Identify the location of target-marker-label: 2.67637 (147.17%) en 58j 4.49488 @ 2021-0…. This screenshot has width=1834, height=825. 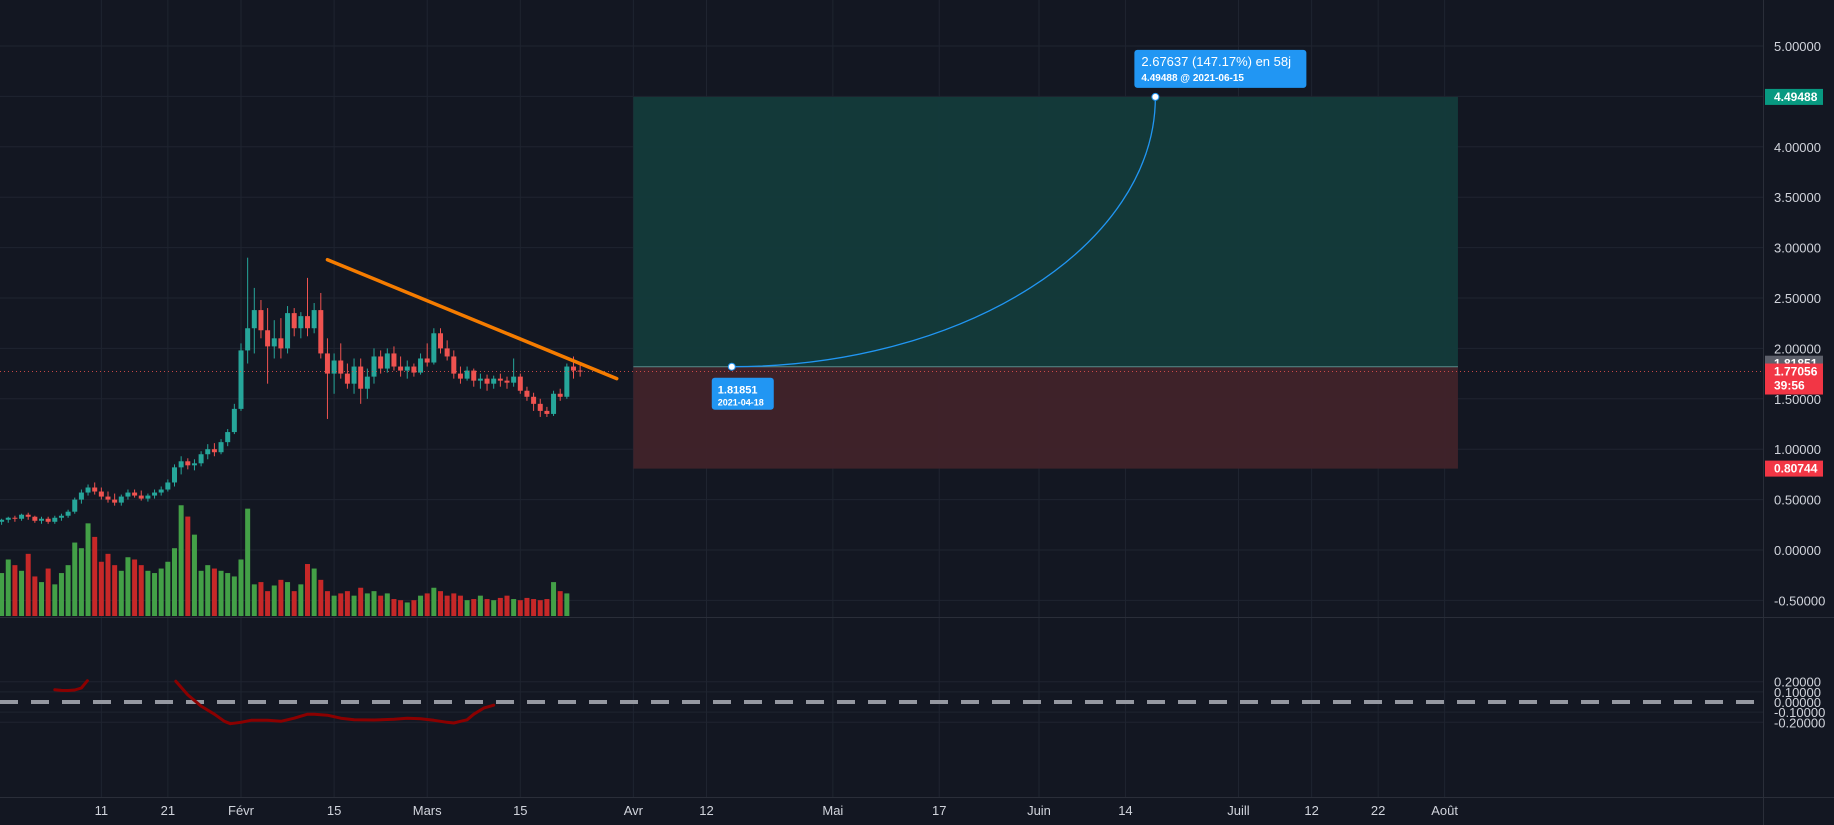
(1220, 68).